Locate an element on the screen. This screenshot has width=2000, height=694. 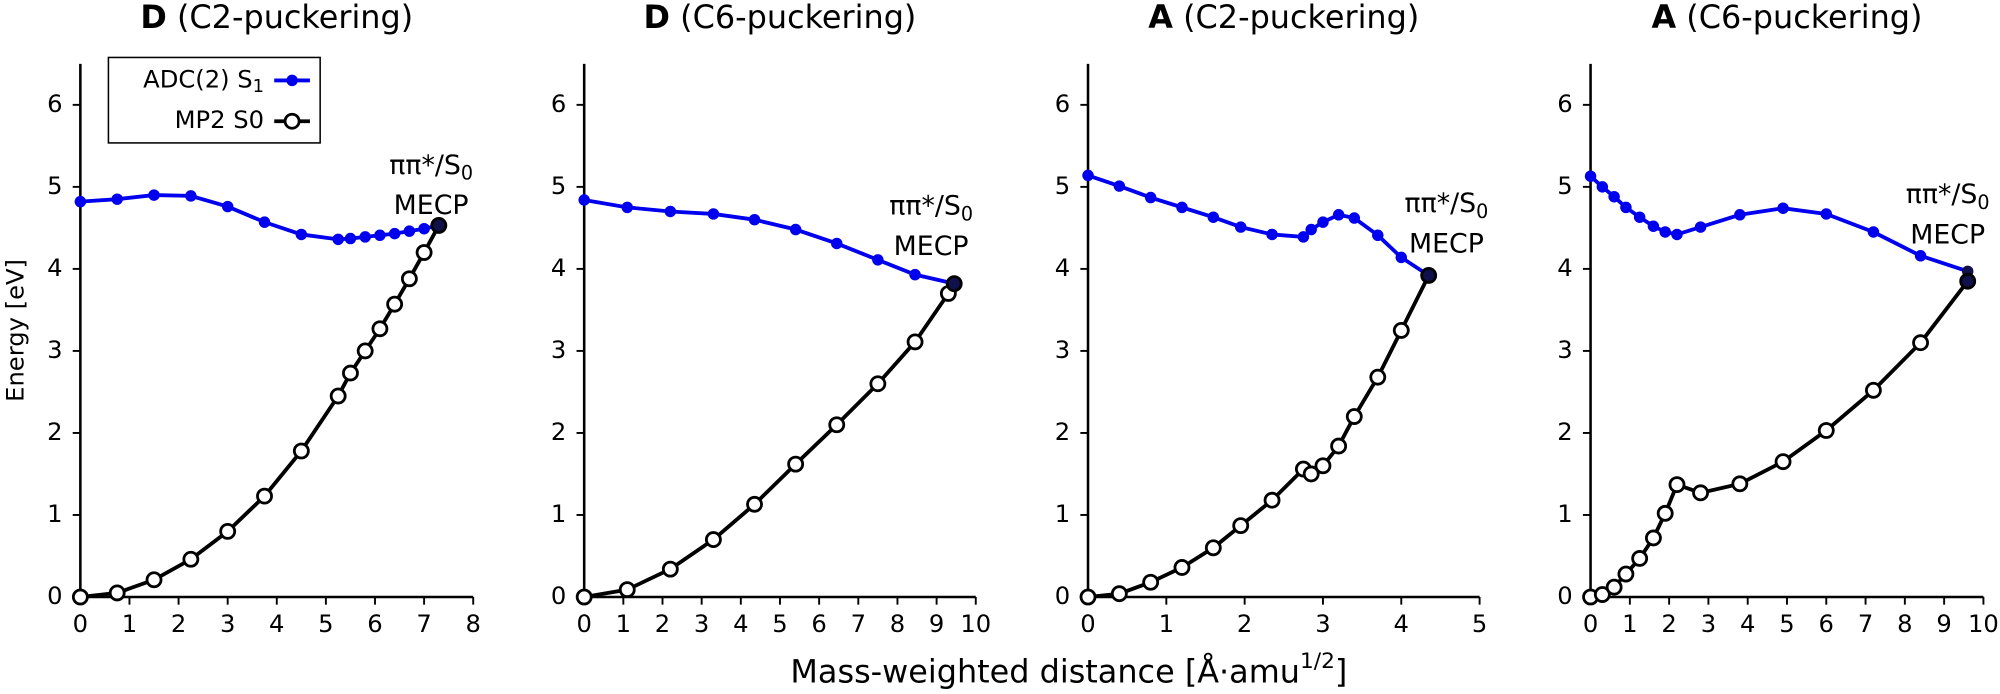
panel-title: D (C6-puckering) is located at coordinates (780, 18).